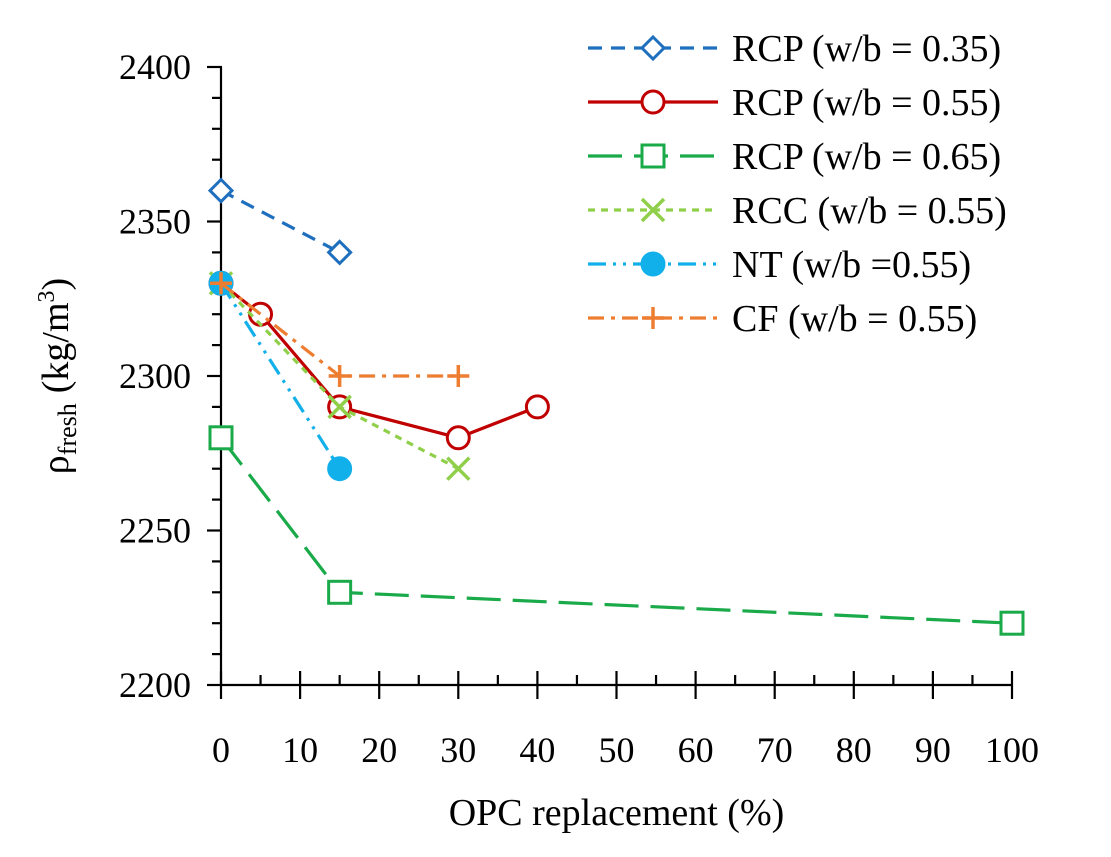 The image size is (1111, 857). I want to click on y-axis-title-close: ), so click(56, 284).